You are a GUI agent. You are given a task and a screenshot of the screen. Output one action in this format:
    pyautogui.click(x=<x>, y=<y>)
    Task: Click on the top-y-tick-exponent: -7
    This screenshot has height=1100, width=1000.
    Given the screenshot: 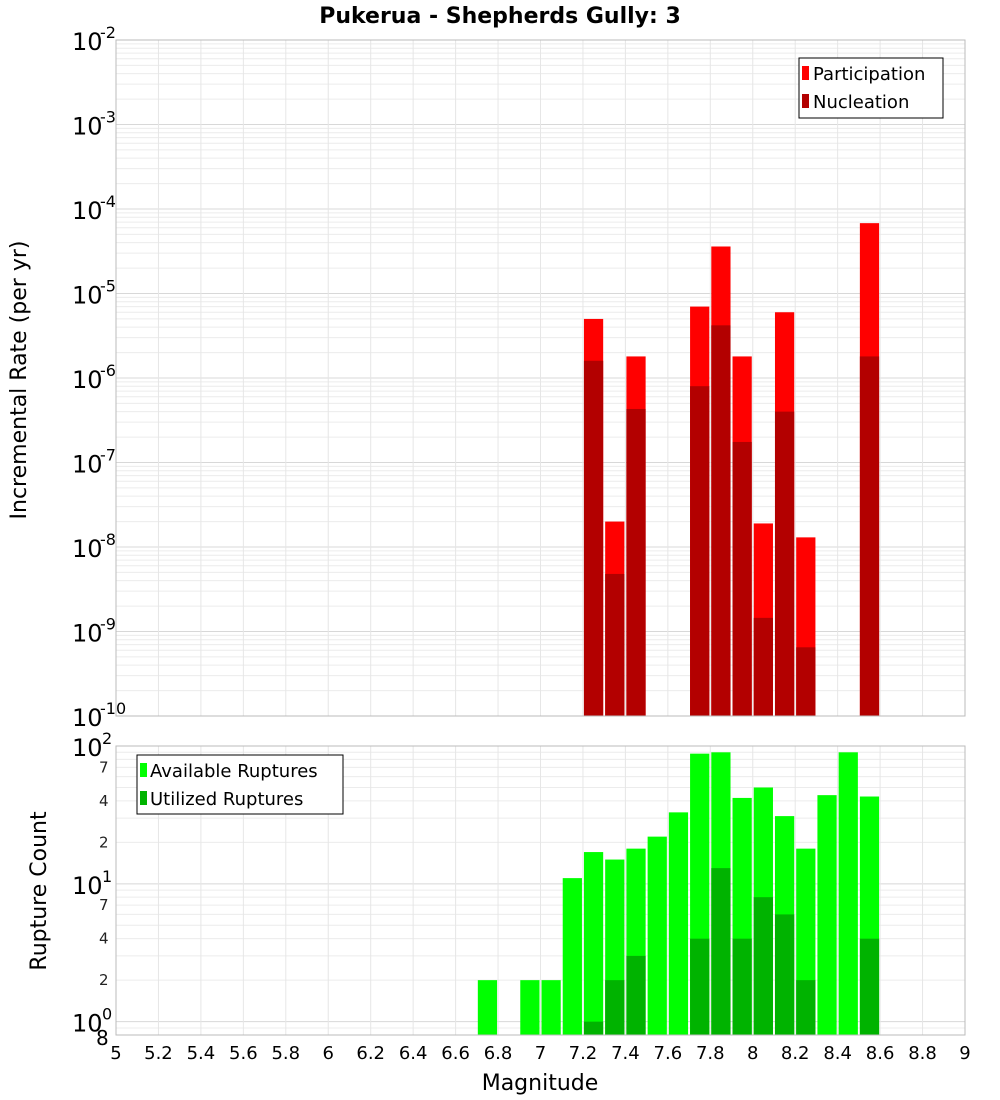 What is the action you would take?
    pyautogui.click(x=108, y=455)
    